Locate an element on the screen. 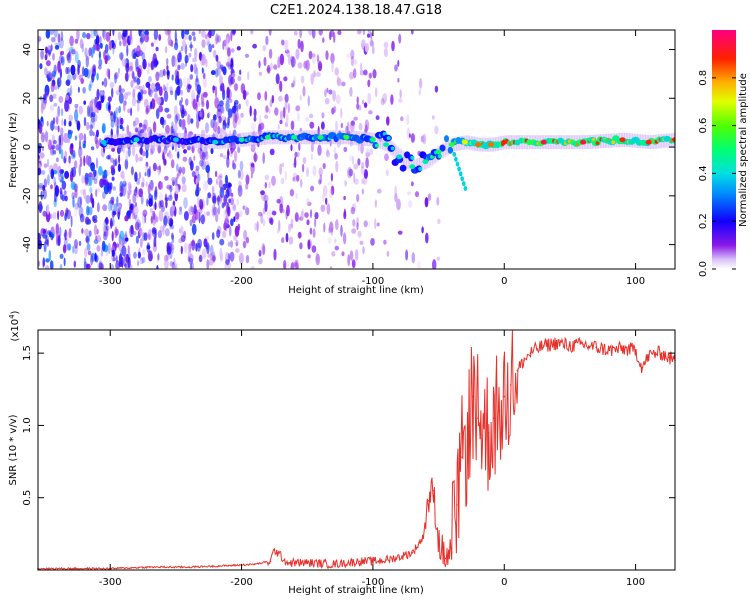  ridge-halo is located at coordinates (410, 163).